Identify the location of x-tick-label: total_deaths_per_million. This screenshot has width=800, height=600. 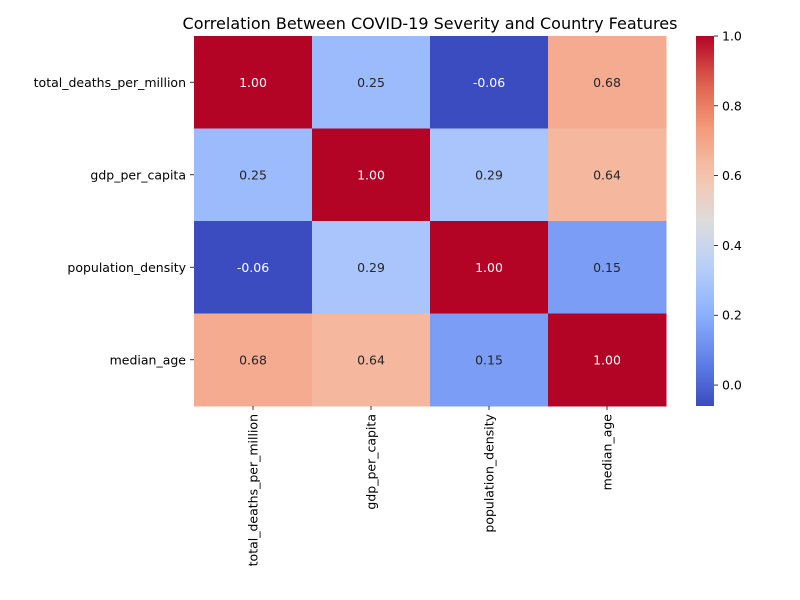
(253, 490).